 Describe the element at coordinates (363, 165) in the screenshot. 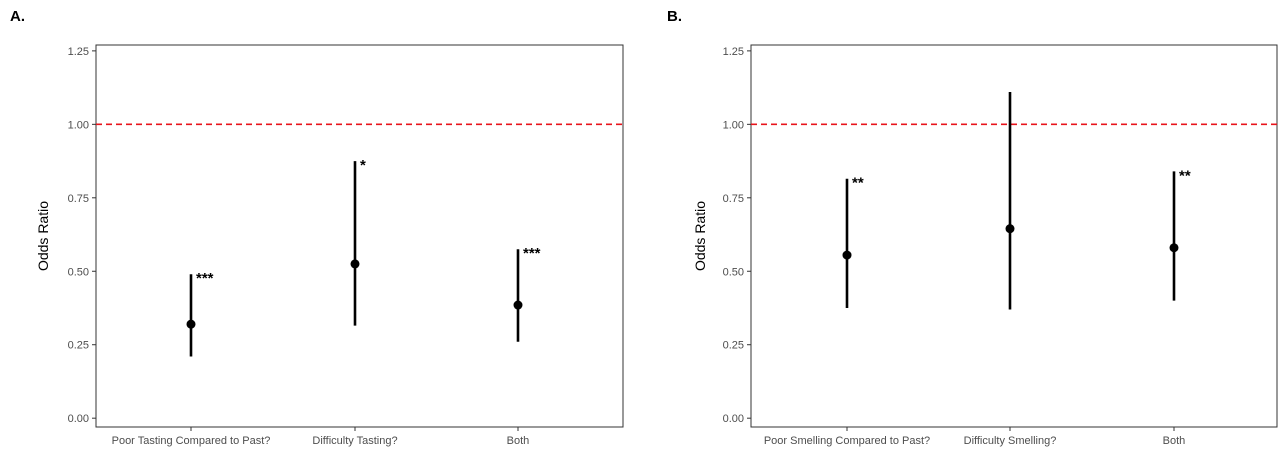

I see `panel-a-significance-label: *` at that location.